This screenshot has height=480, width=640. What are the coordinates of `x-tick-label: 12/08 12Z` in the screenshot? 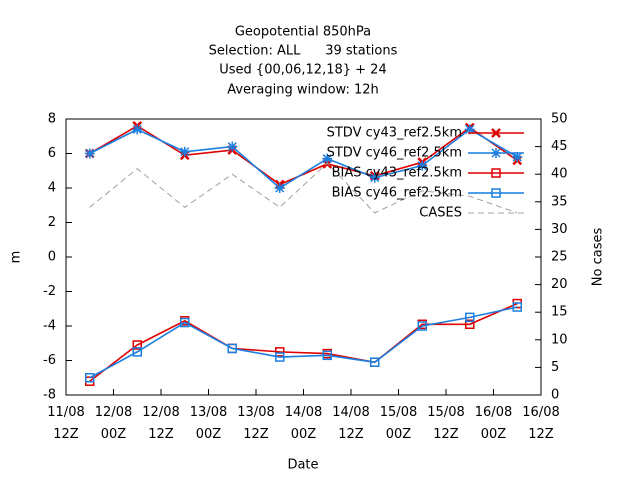 It's located at (161, 423).